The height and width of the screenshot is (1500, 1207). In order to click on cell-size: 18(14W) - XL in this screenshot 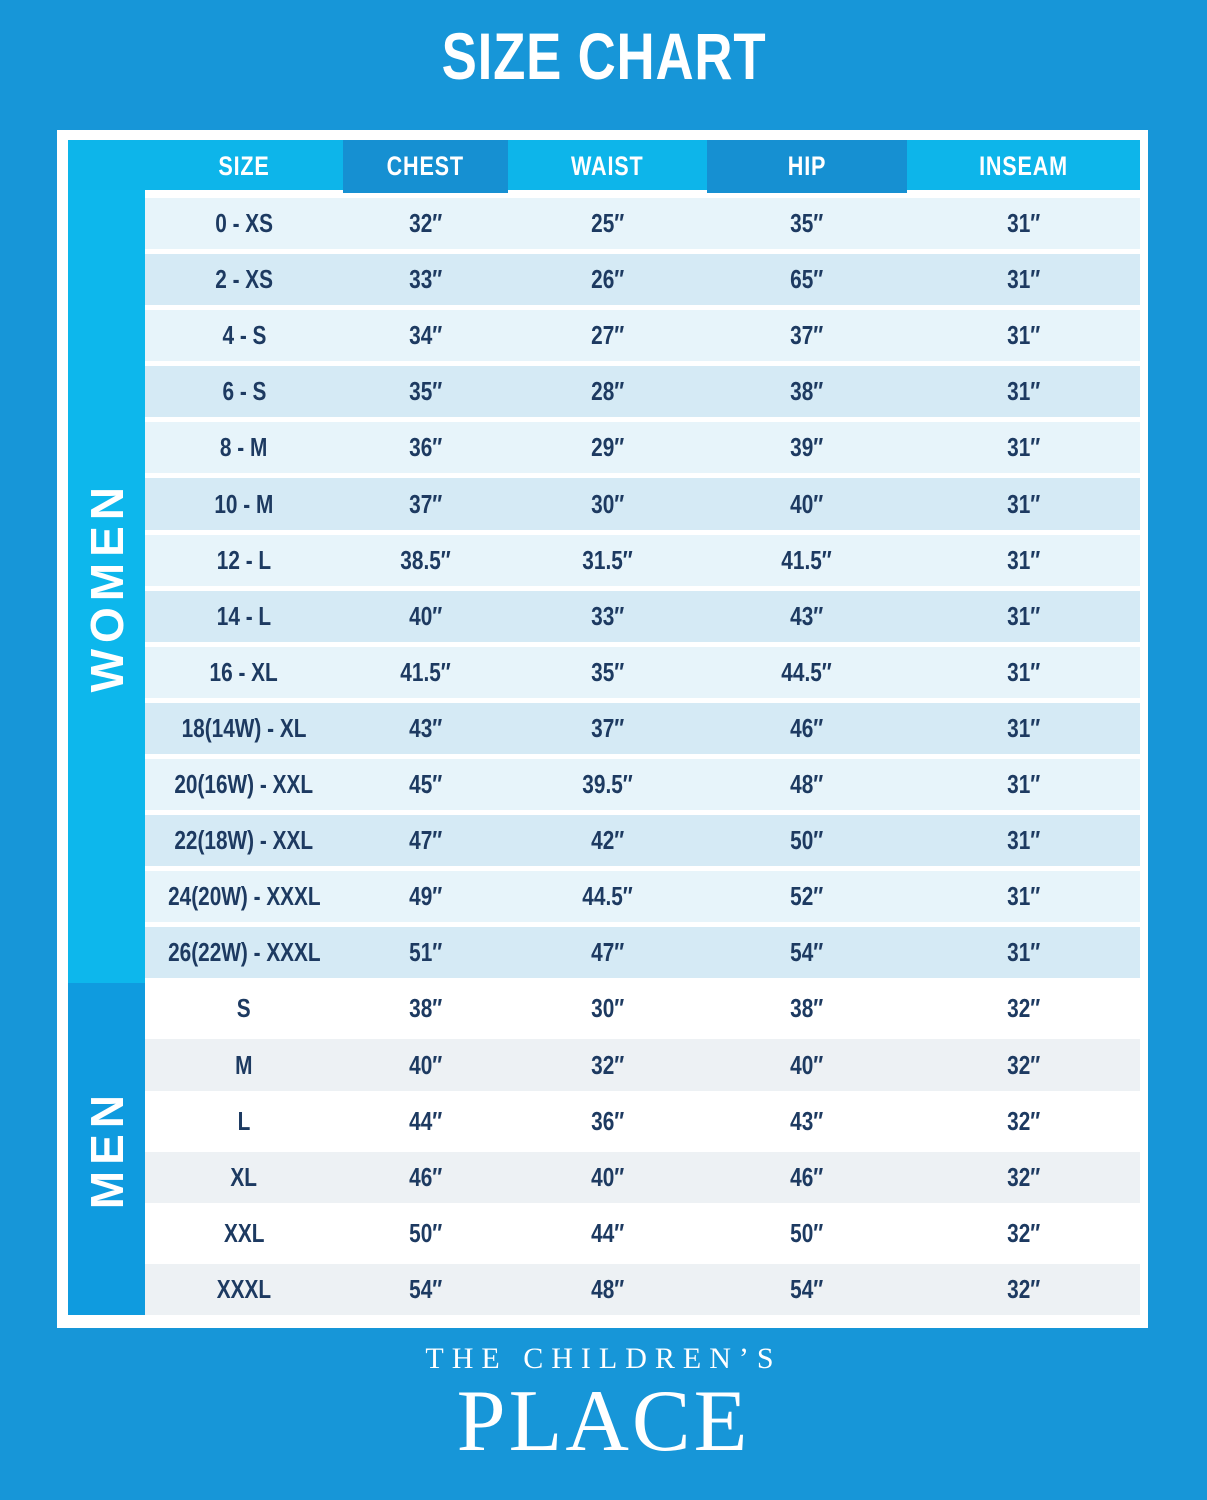, I will do `click(244, 728)`.